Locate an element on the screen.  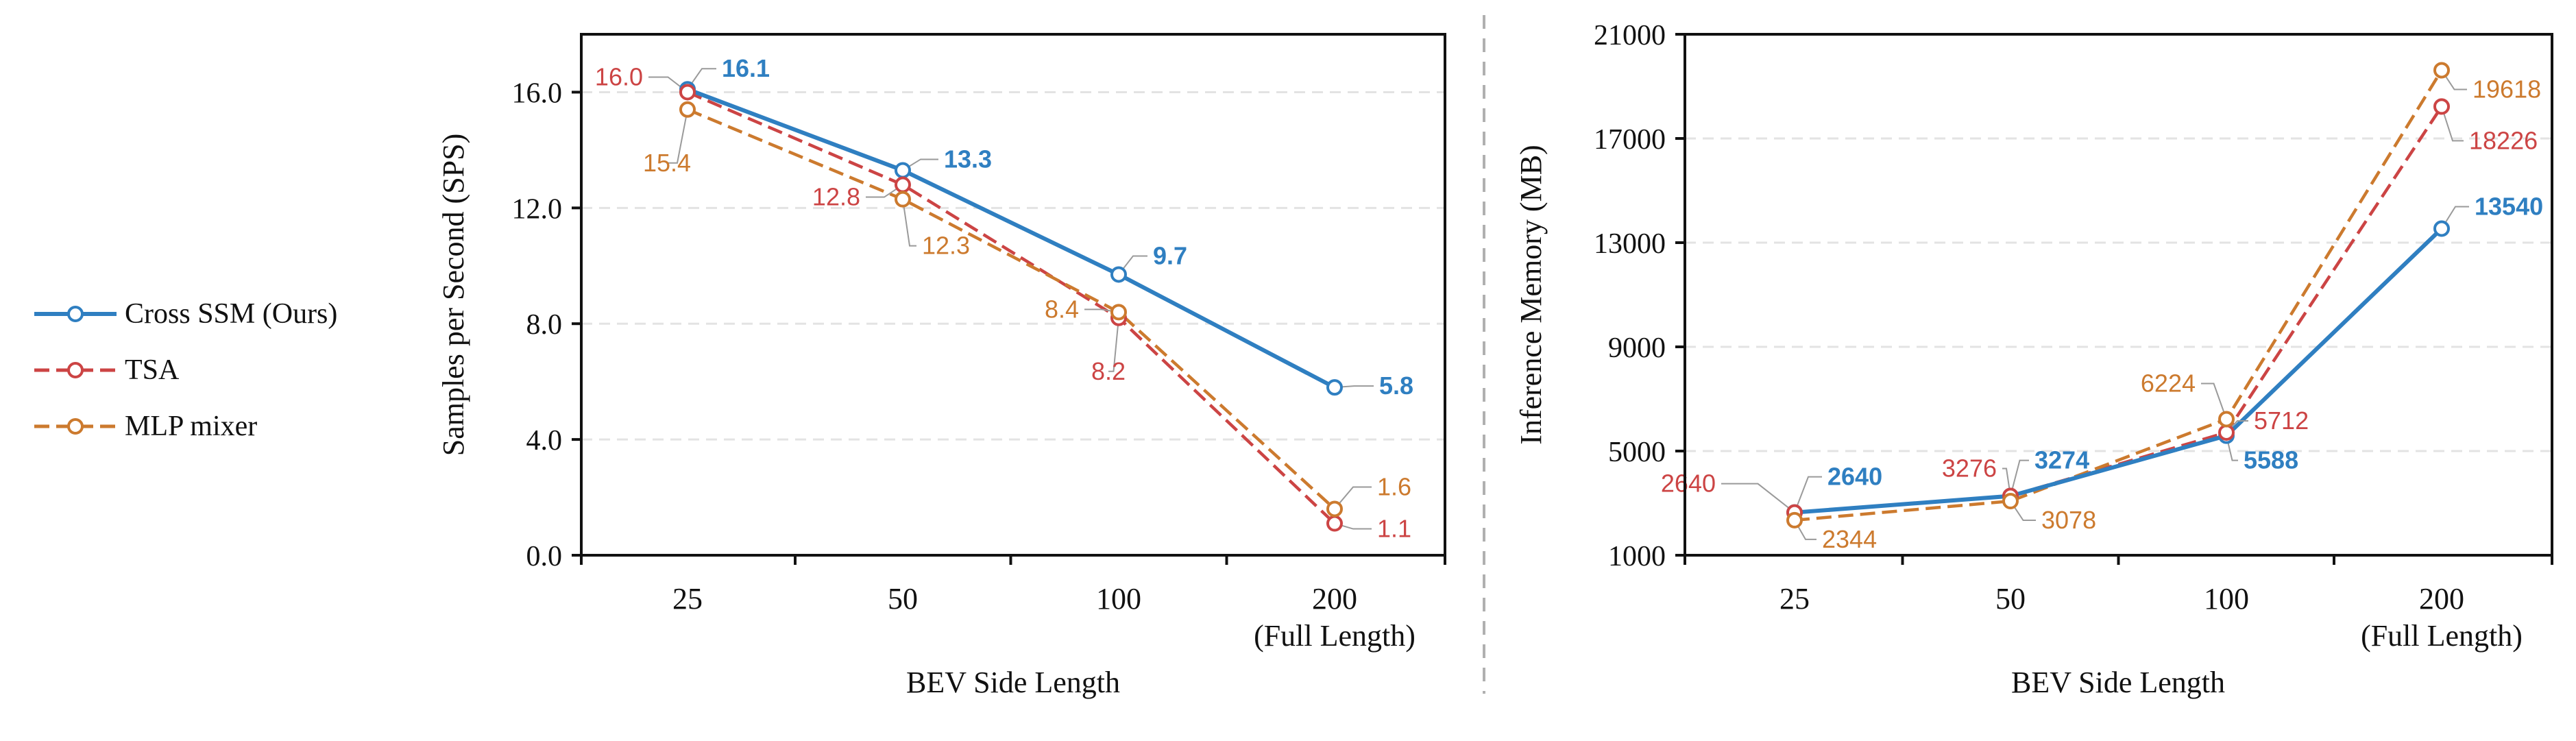
data-label: 3276 is located at coordinates (1969, 468).